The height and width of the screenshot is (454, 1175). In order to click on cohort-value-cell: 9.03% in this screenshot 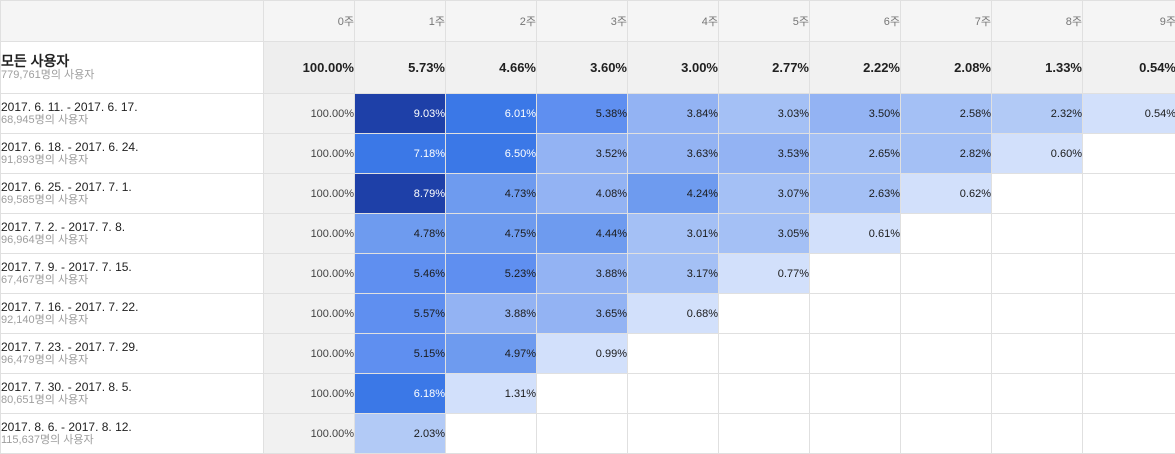, I will do `click(400, 114)`.